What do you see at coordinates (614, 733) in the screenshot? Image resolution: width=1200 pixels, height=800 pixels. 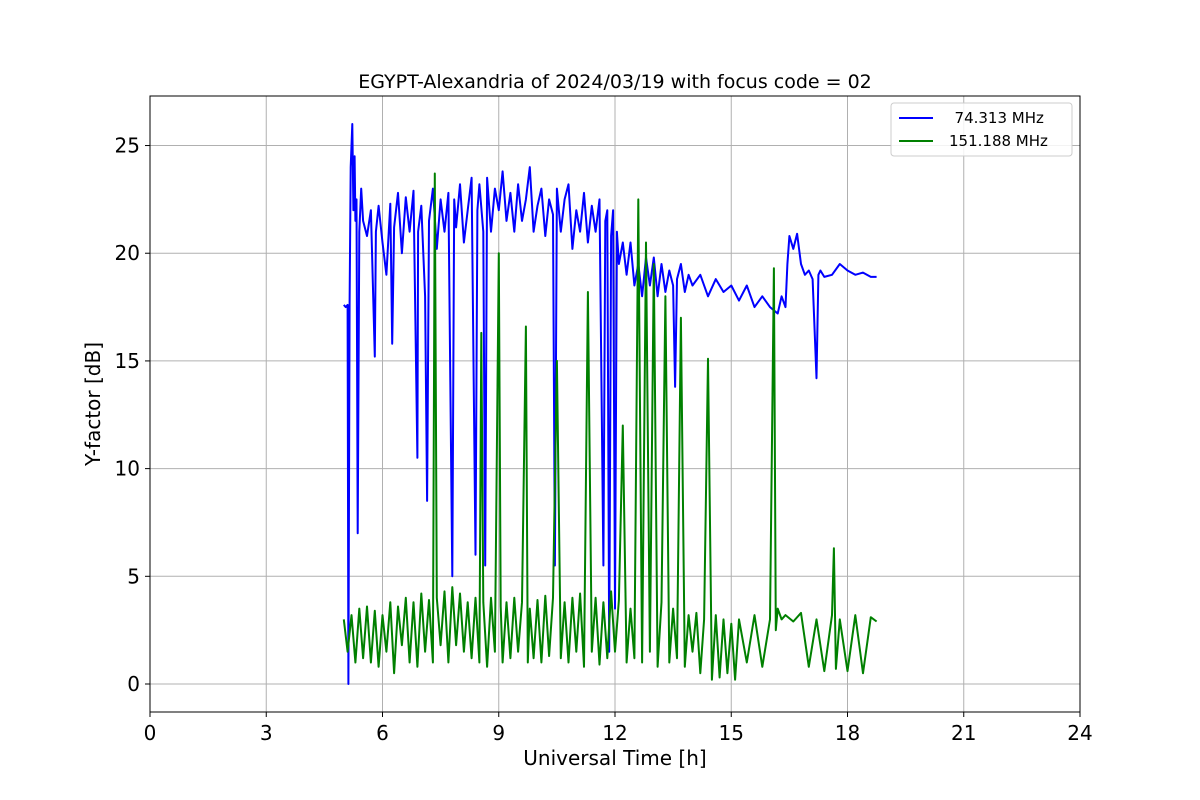 I see `x-tick-label: 12` at bounding box center [614, 733].